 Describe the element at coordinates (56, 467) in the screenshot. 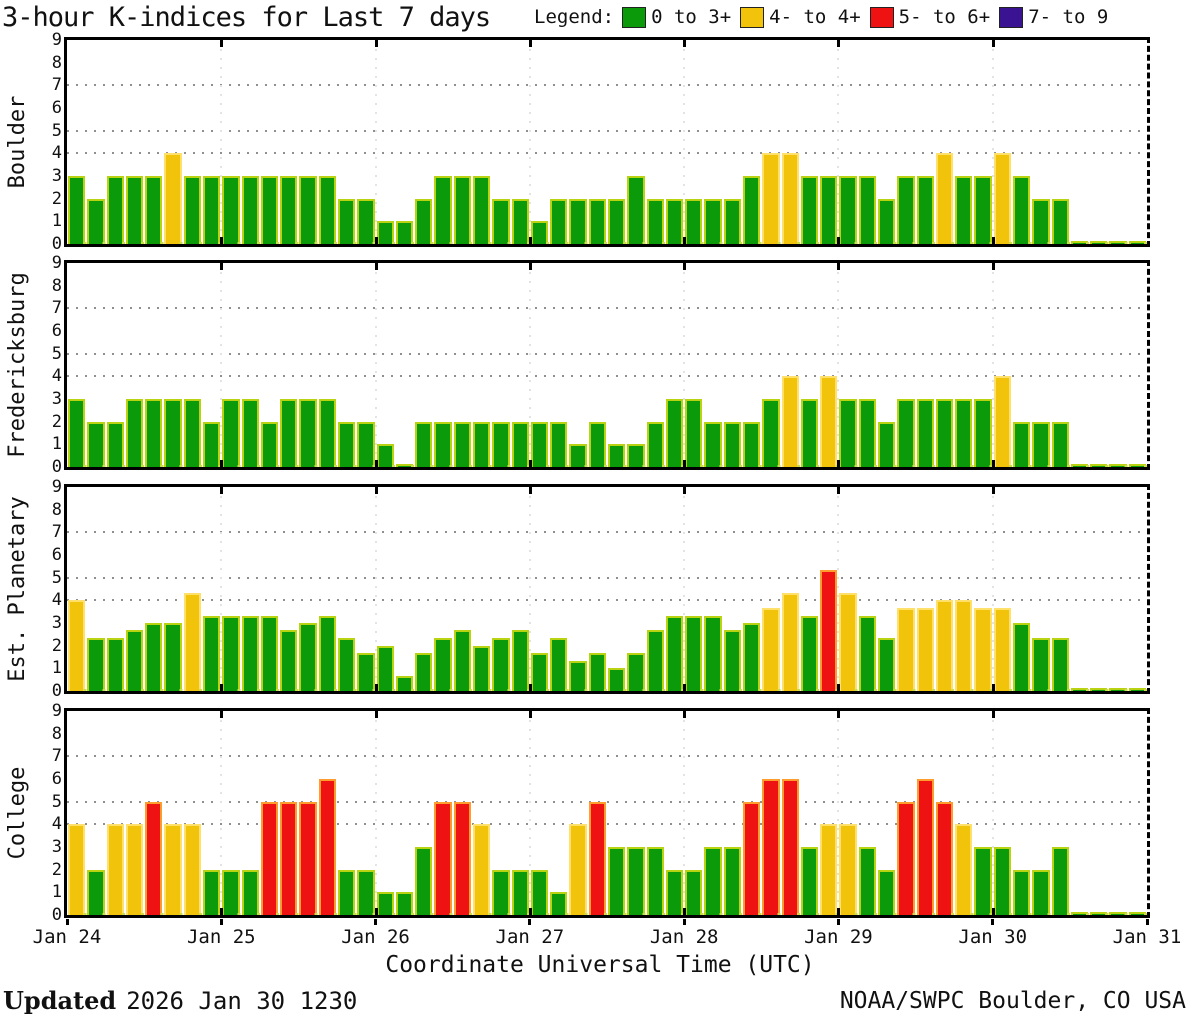

I see `y-tick-label: 0` at that location.